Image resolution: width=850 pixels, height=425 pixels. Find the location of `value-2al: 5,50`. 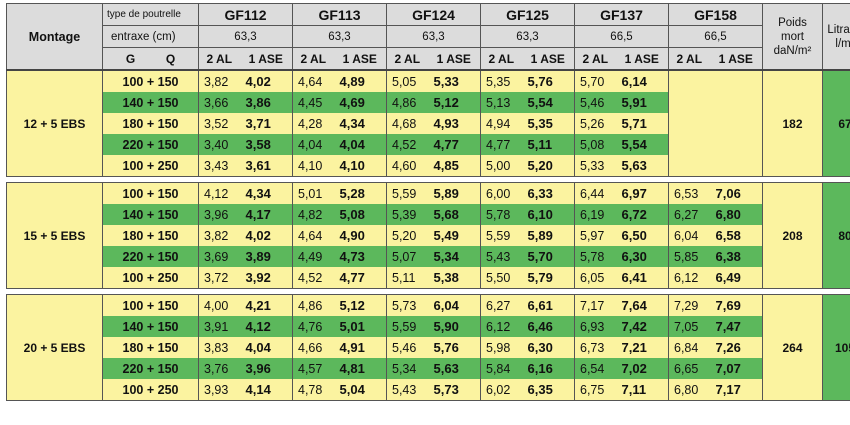

value-2al: 5,50 is located at coordinates (501, 278).